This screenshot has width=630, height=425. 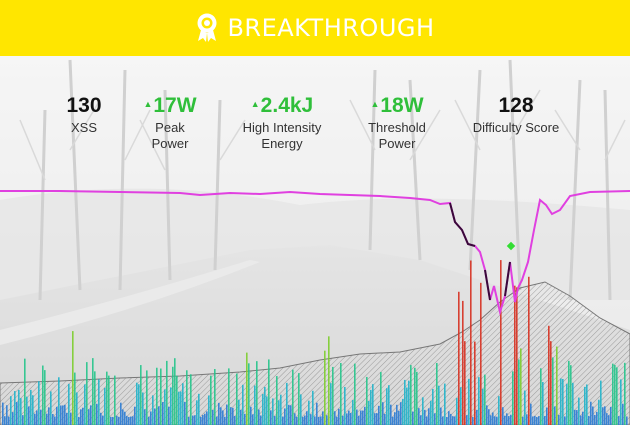 I want to click on breakthrough-banner: BREAKTHROUGH, so click(x=315, y=28).